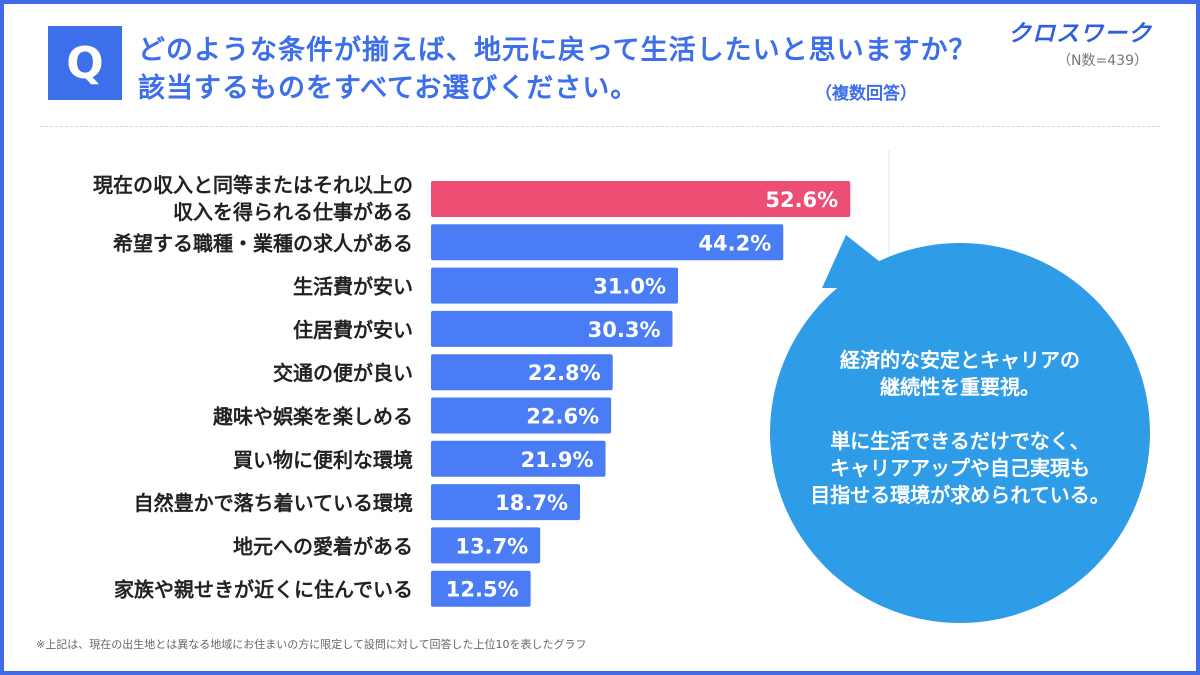 The width and height of the screenshot is (1200, 675). What do you see at coordinates (600, 126) in the screenshot?
I see `header-divider` at bounding box center [600, 126].